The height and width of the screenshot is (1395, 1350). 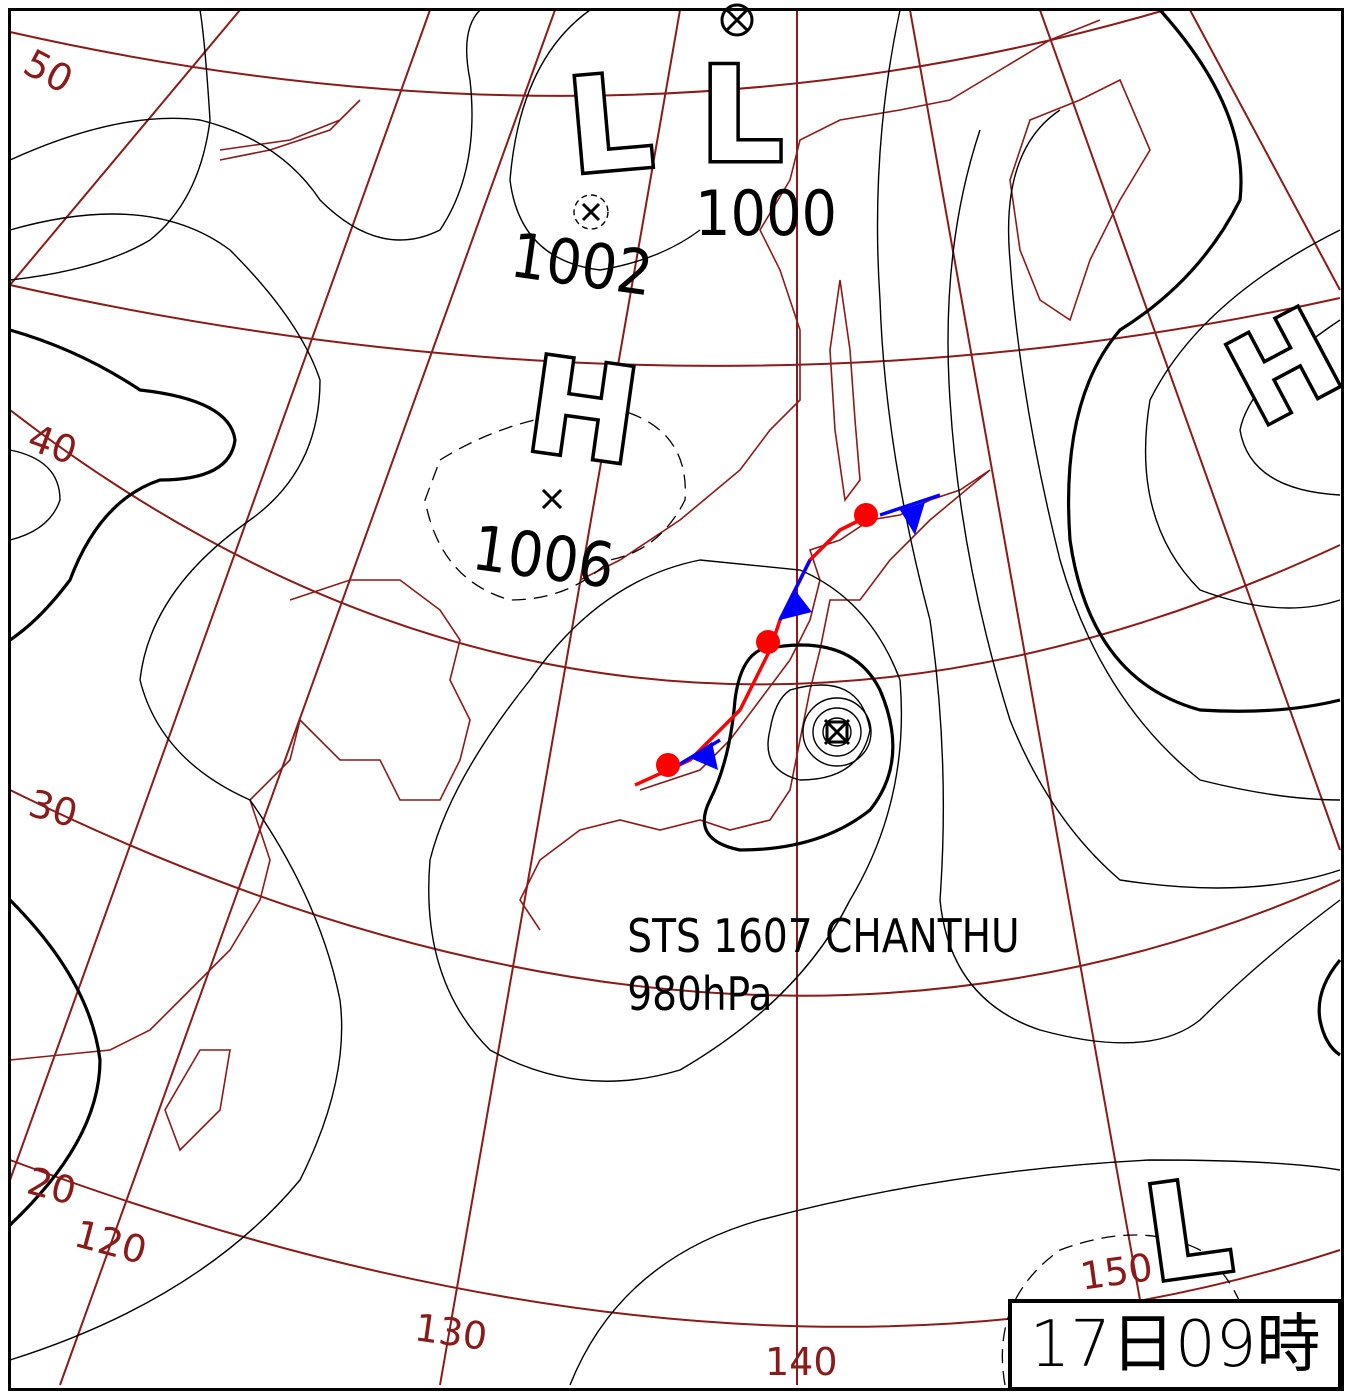 What do you see at coordinates (699, 995) in the screenshot?
I see `typhoon-pressure: 980hPa` at bounding box center [699, 995].